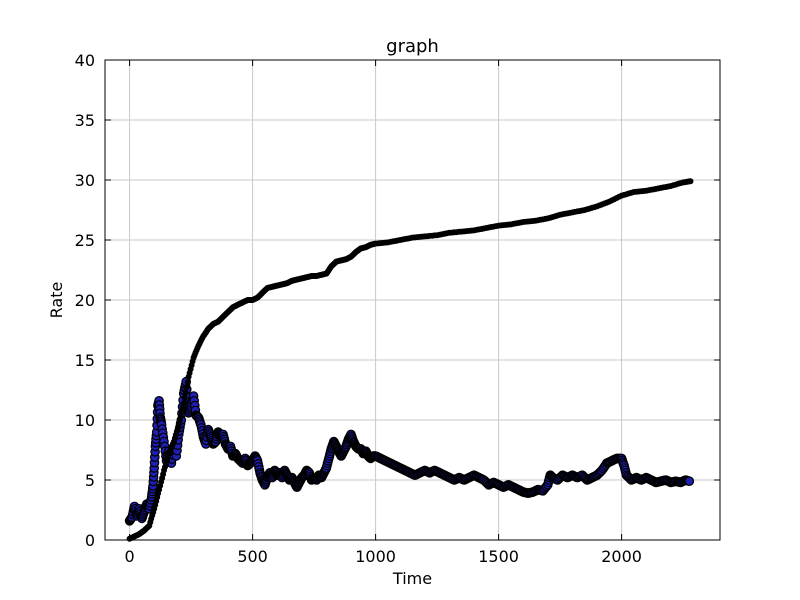  What do you see at coordinates (85, 120) in the screenshot?
I see `y-tick-label: 35` at bounding box center [85, 120].